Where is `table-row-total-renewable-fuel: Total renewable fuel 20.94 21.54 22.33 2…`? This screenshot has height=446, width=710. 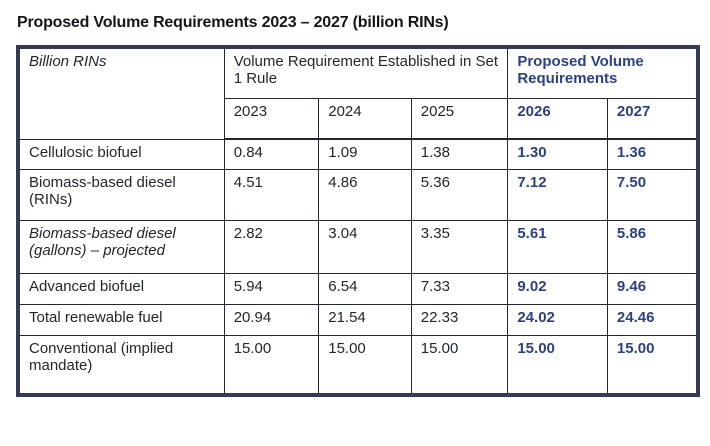
table-row-total-renewable-fuel: Total renewable fuel 20.94 21.54 22.33 2… is located at coordinates (358, 319).